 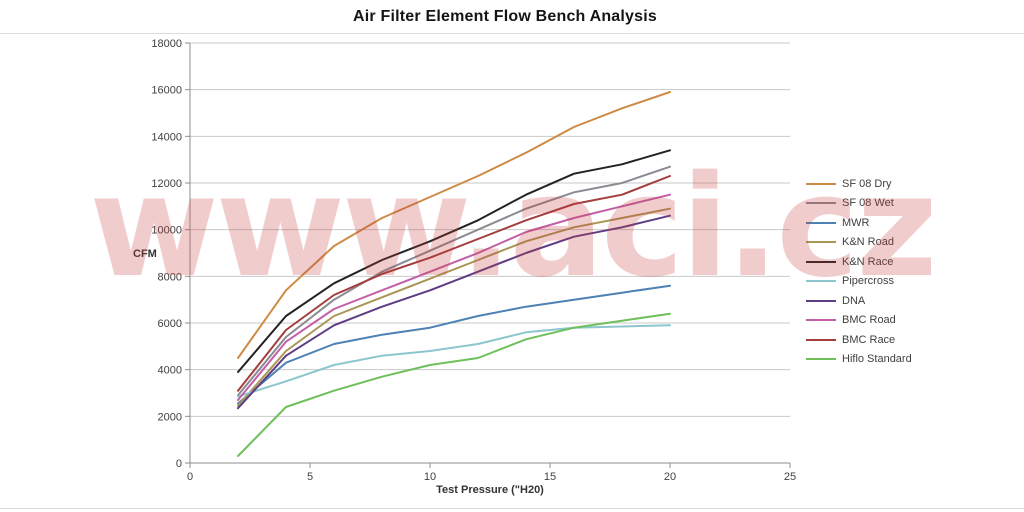 What do you see at coordinates (790, 477) in the screenshot?
I see `x-tick-label: 25` at bounding box center [790, 477].